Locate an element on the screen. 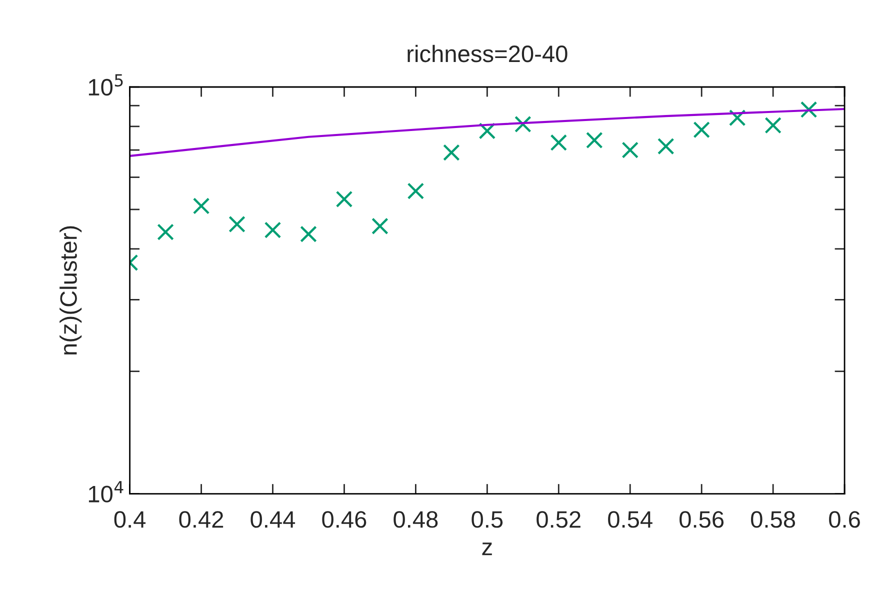 The width and height of the screenshot is (877, 600). x-tick-label: 0.52 is located at coordinates (558, 519).